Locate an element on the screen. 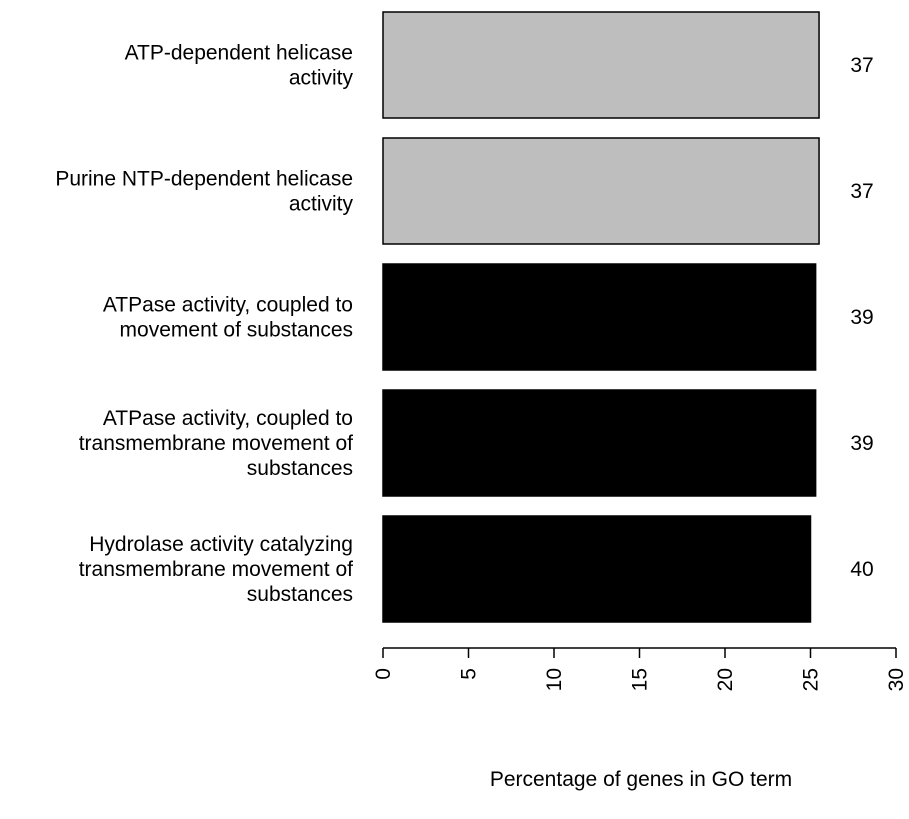  count-labels-group: 37 37 39 39 40 is located at coordinates (861, 317).